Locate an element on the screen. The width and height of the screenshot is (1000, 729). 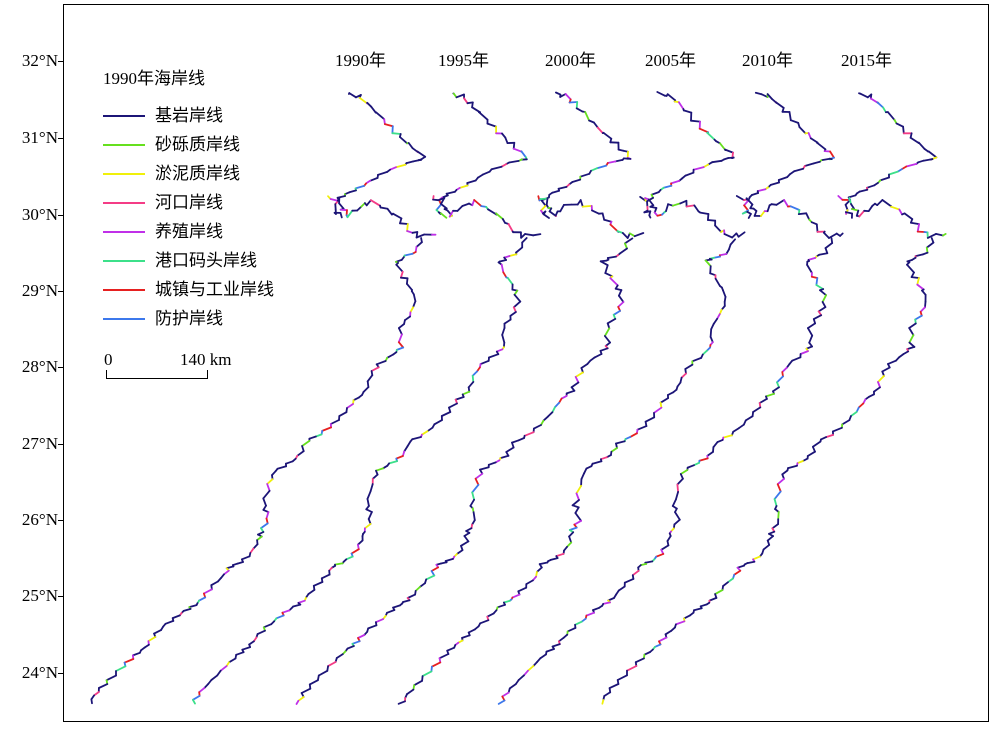
scale-bar-distance-label: 140 km is located at coordinates (206, 359).